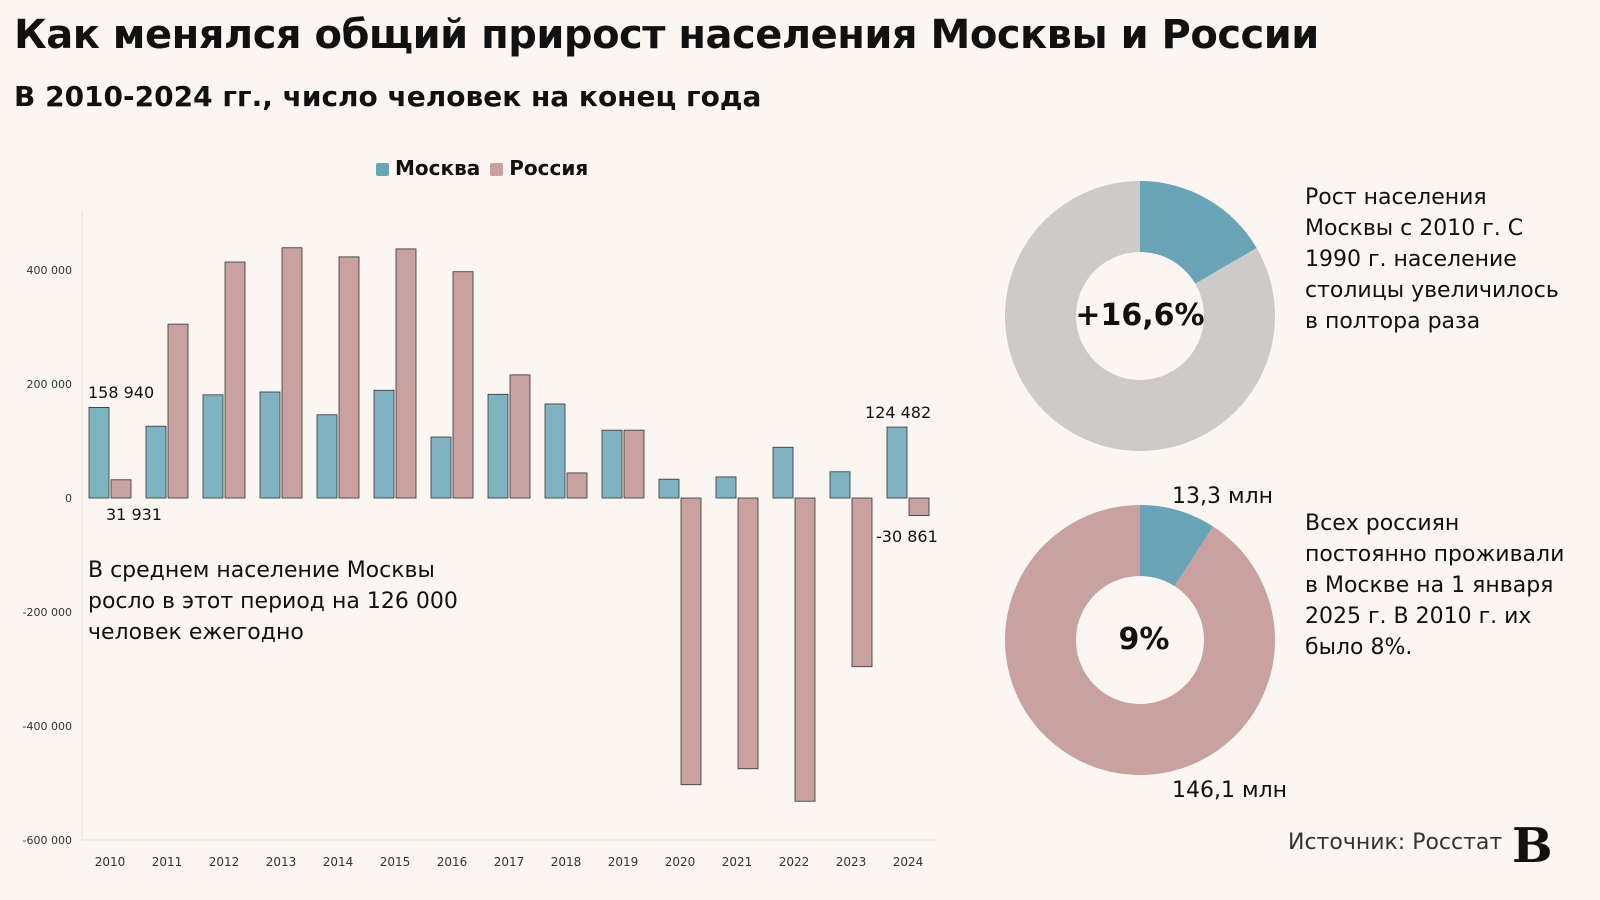 The width and height of the screenshot is (1600, 900). What do you see at coordinates (482, 168) in the screenshot?
I see `legend: Москва Россия` at bounding box center [482, 168].